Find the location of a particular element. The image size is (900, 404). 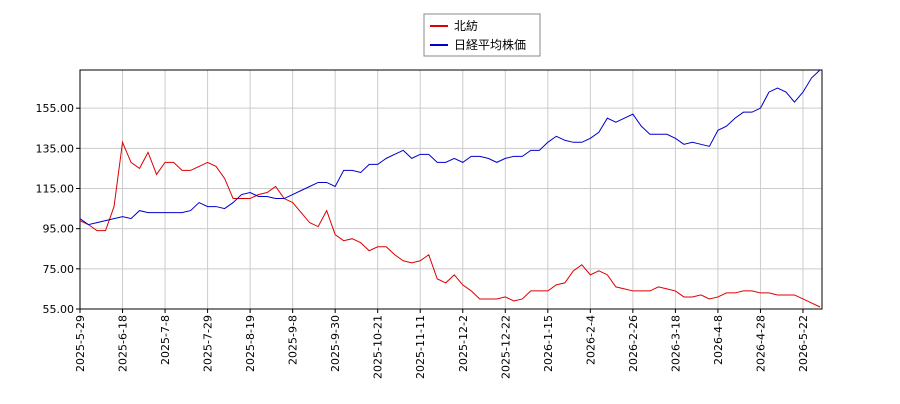

y-tick-label: 135.00 is located at coordinates (55, 148).